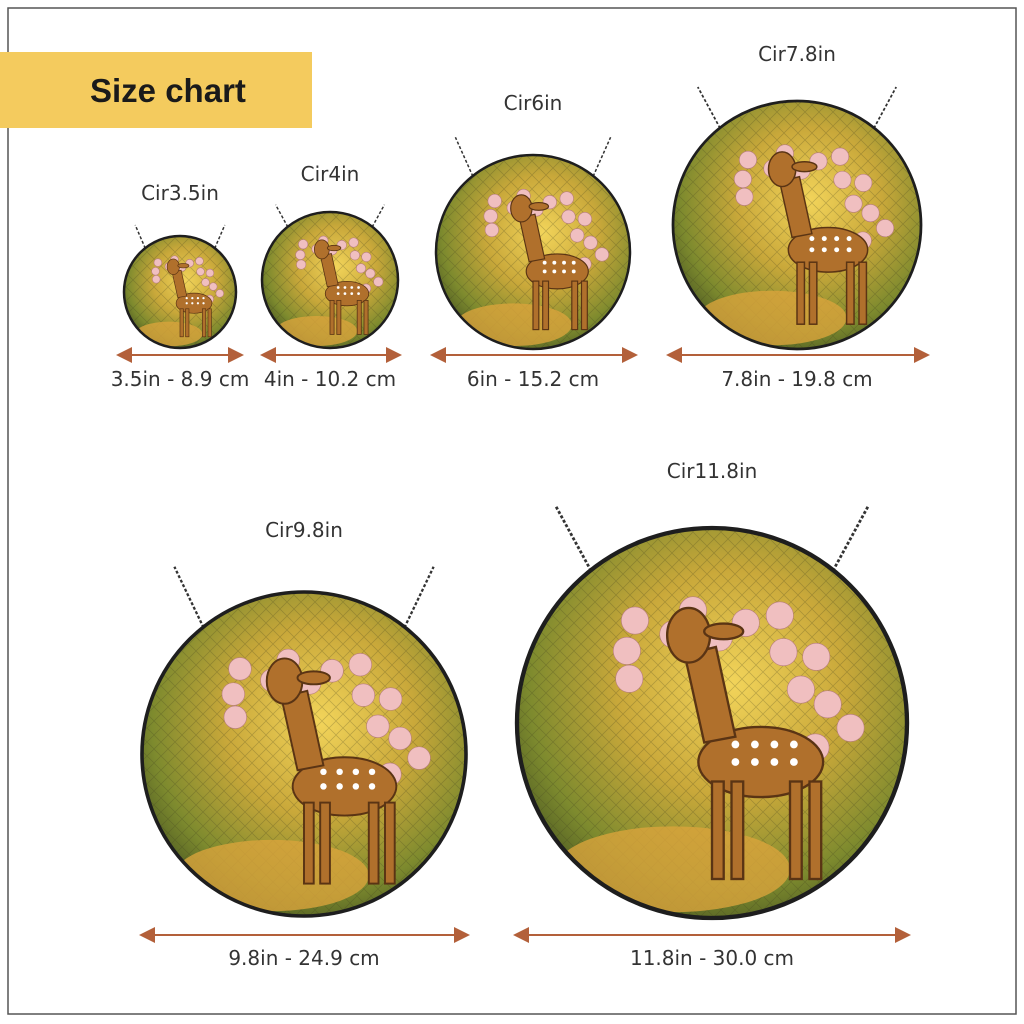 This screenshot has height=1024, width=1024. Describe the element at coordinates (303, 958) in the screenshot. I see `size-dimension: 9.8in - 24.9 cm` at that location.